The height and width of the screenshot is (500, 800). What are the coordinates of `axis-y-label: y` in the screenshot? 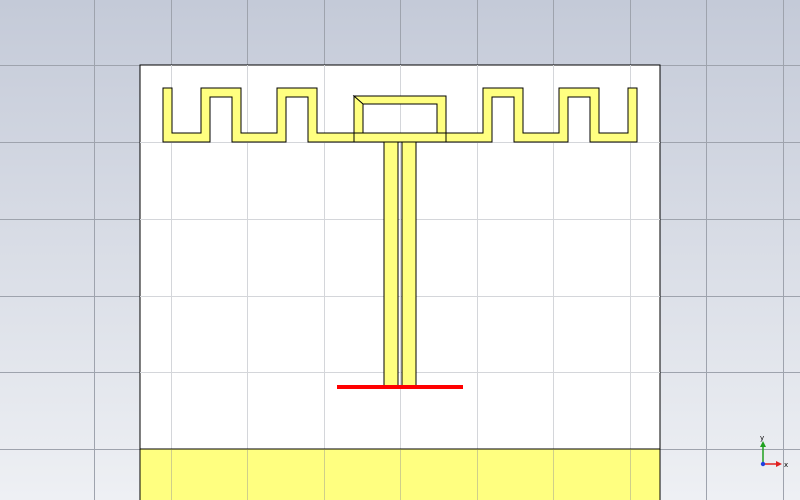 It's located at (762, 438).